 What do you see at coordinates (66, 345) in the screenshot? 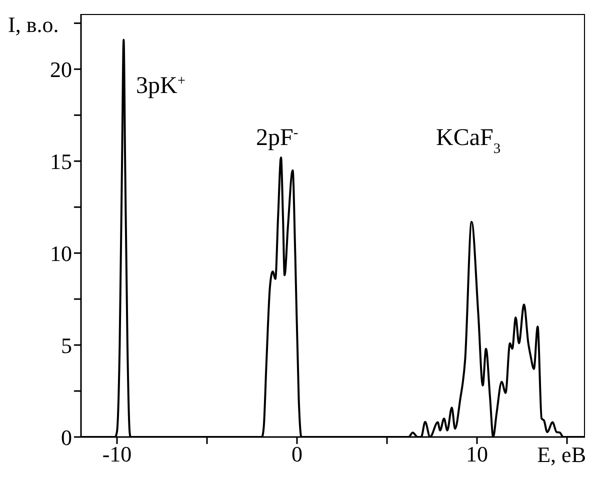
I see `y-tick-label: 5` at bounding box center [66, 345].